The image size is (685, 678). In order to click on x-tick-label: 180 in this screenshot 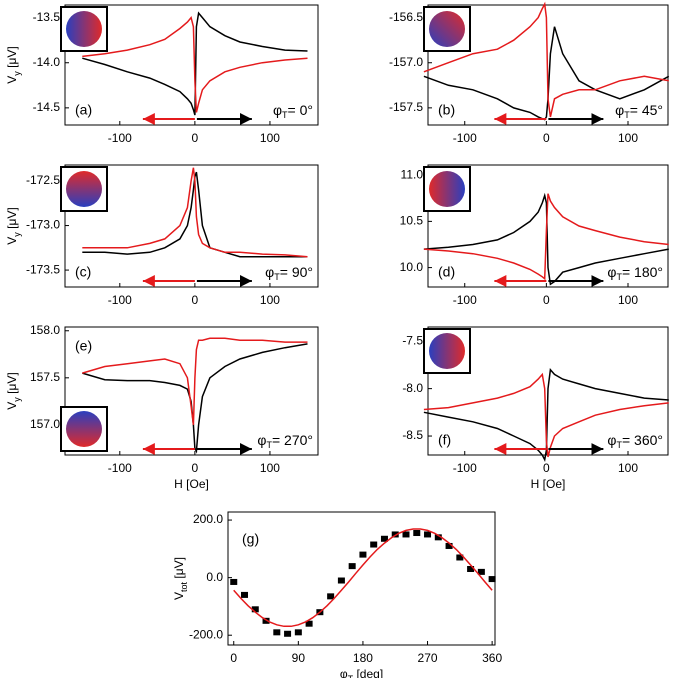, I will do `click(363, 658)`.